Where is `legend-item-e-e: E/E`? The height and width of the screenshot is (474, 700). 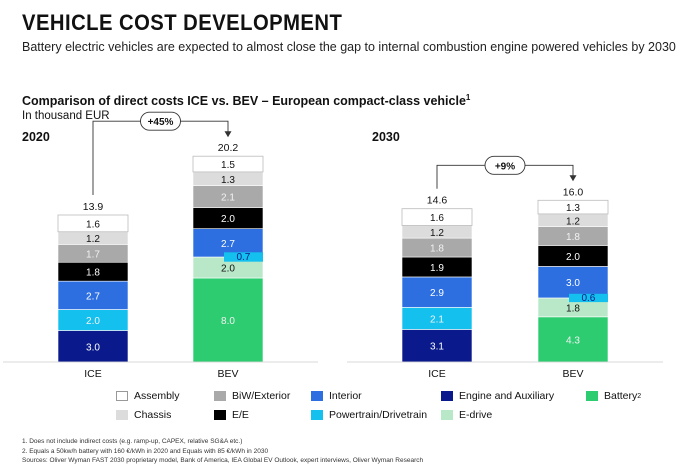
legend-item-e-e: E/E is located at coordinates (231, 415).